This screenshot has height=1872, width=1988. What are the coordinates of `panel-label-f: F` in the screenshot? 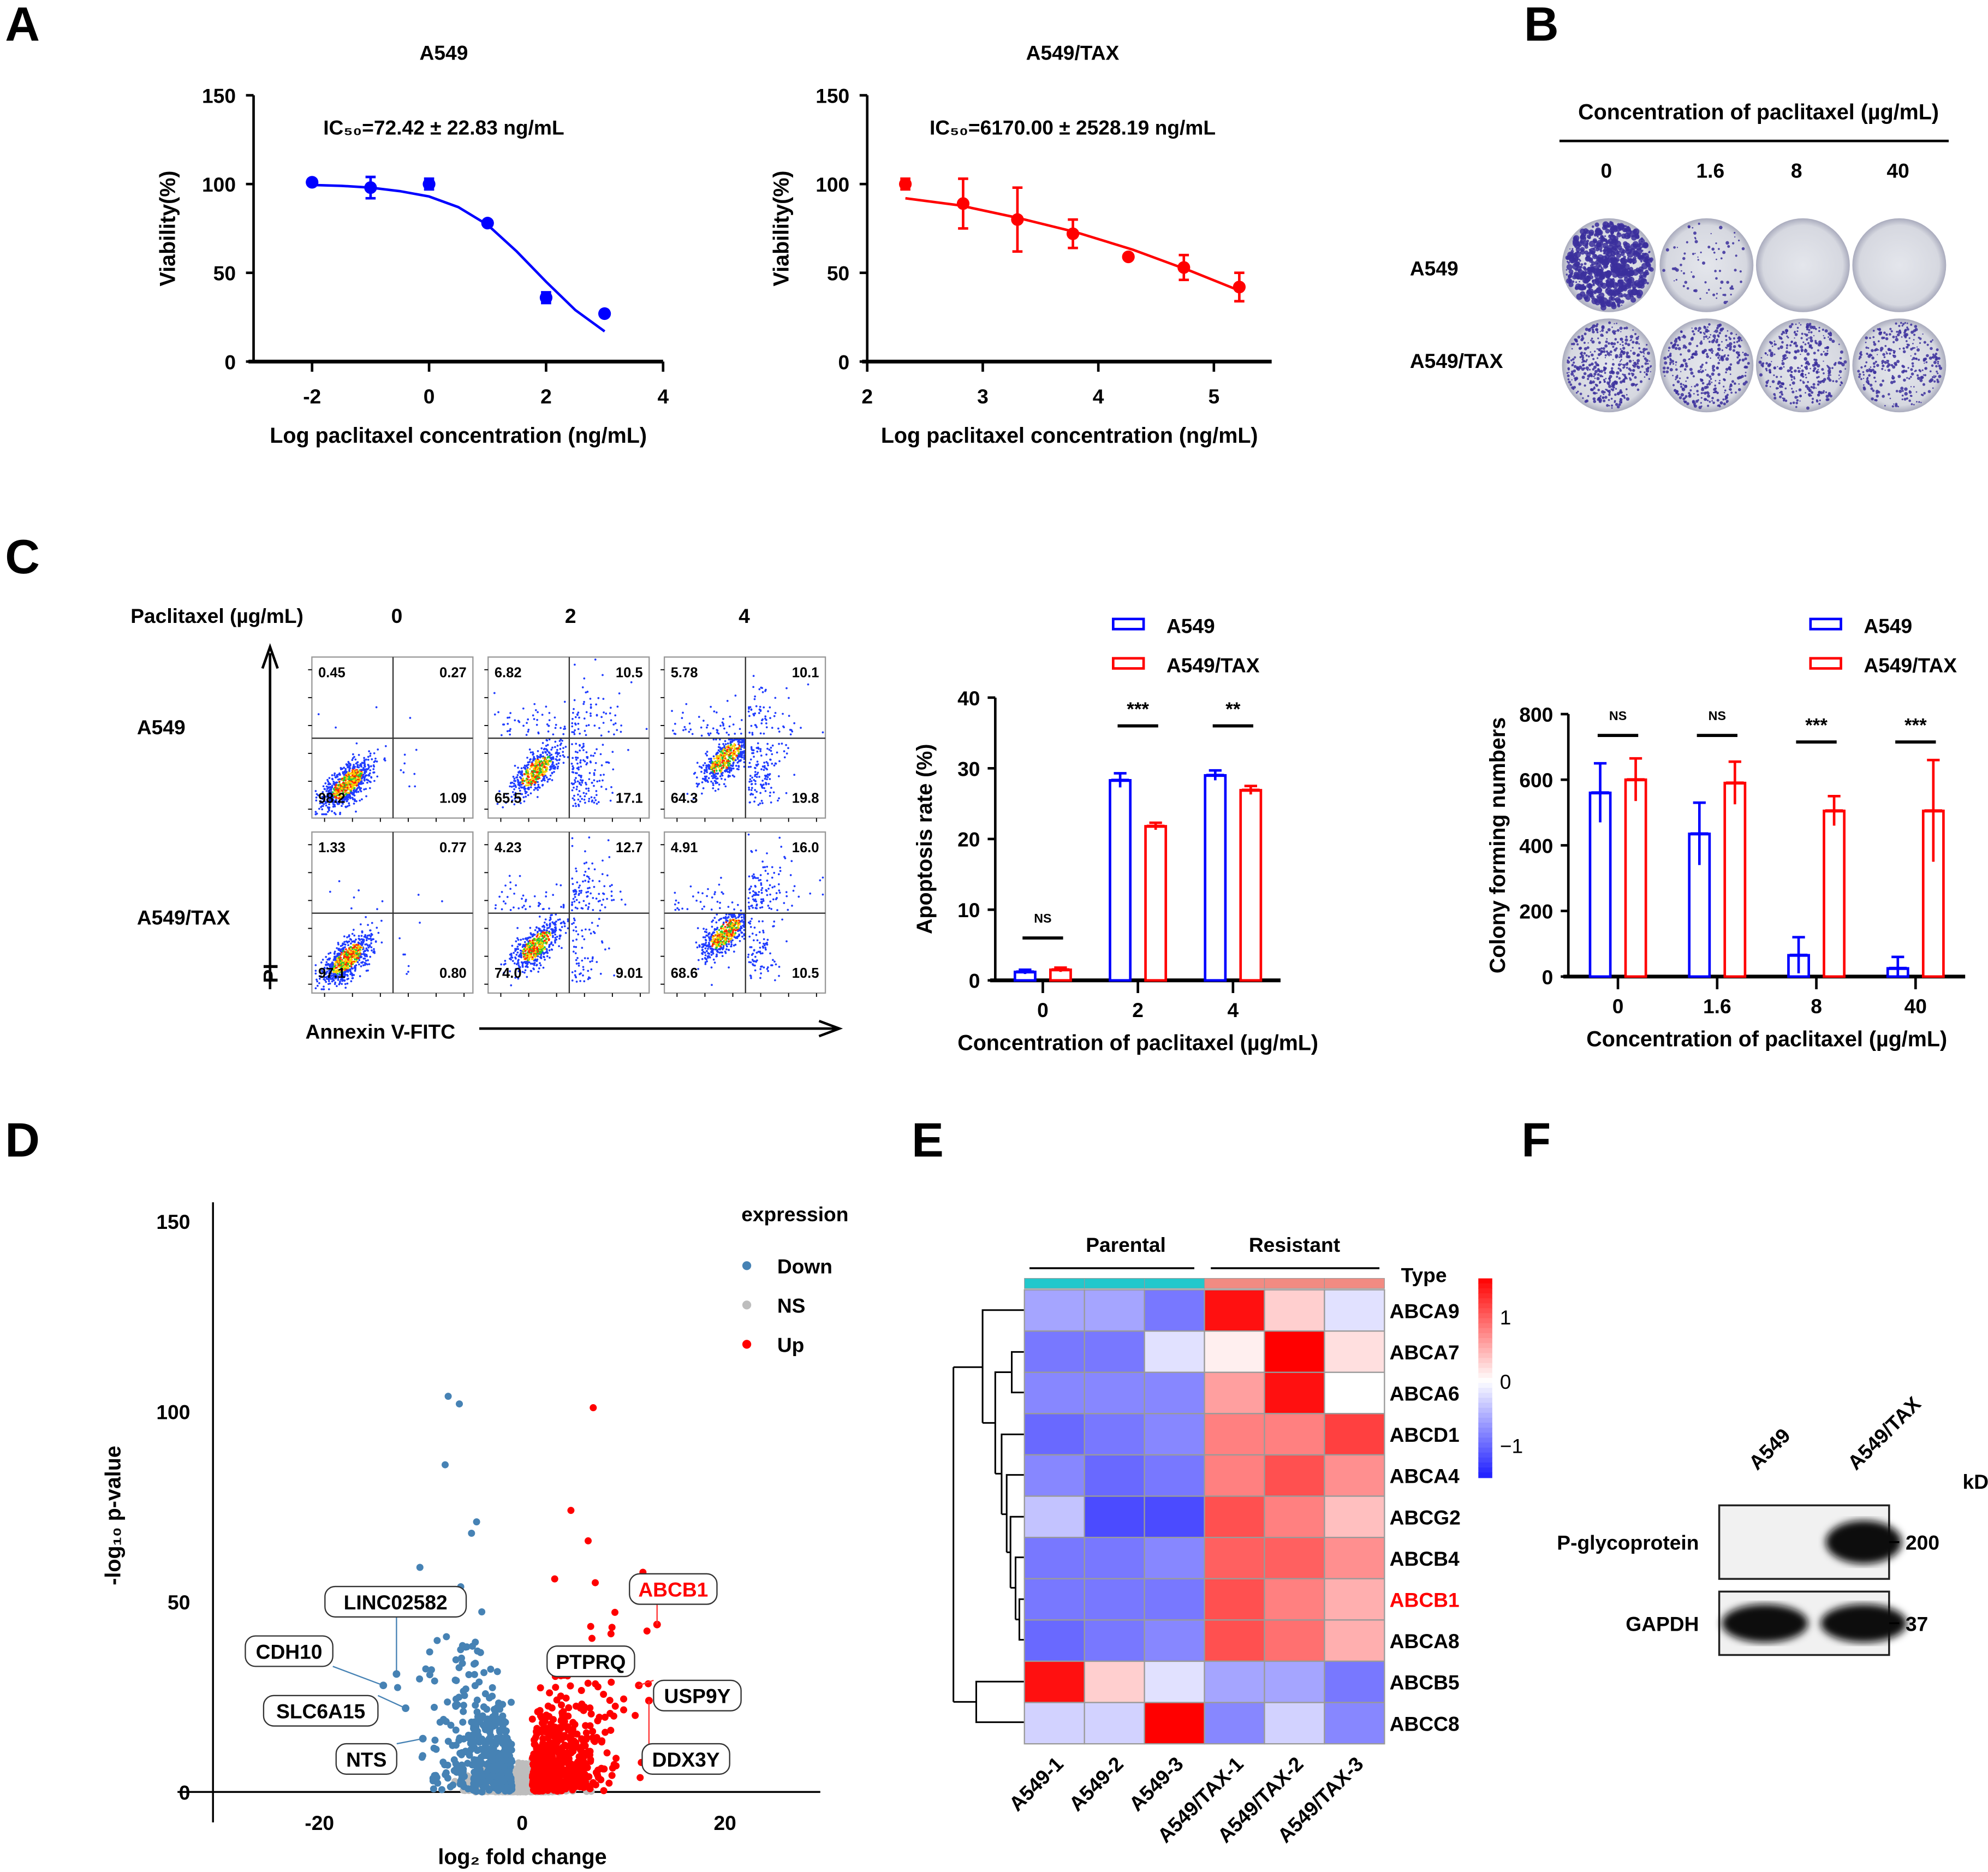 It's located at (1536, 1140).